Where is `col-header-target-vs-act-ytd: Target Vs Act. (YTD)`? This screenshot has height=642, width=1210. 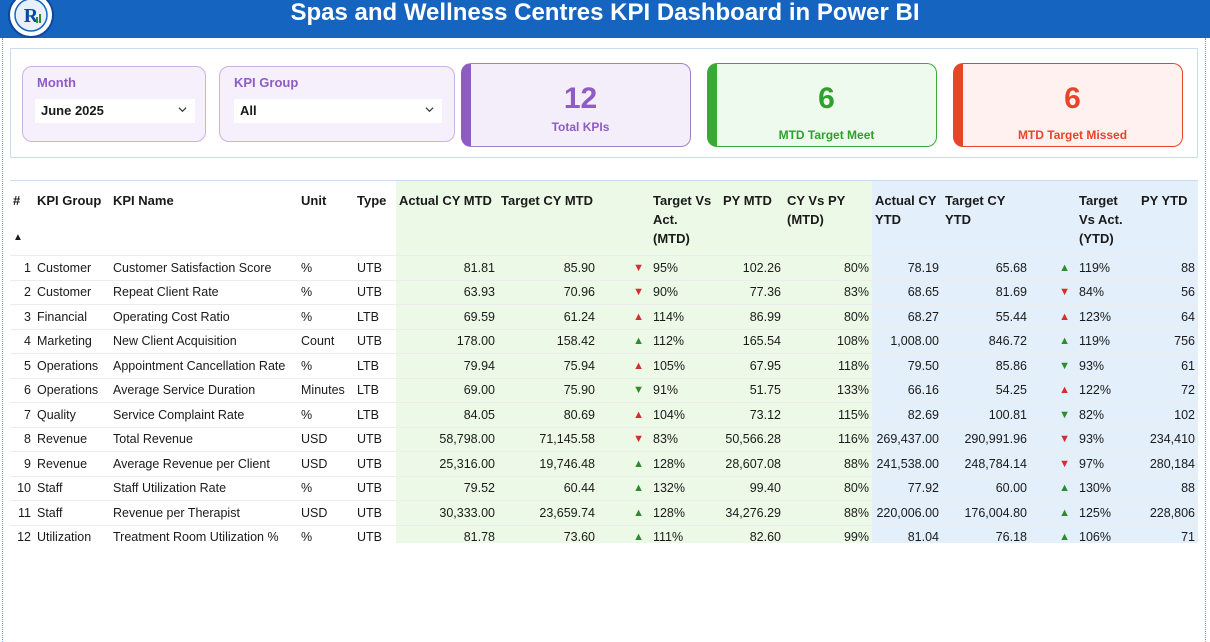
col-header-target-vs-act-ytd: Target Vs Act. (YTD) is located at coordinates (1107, 218).